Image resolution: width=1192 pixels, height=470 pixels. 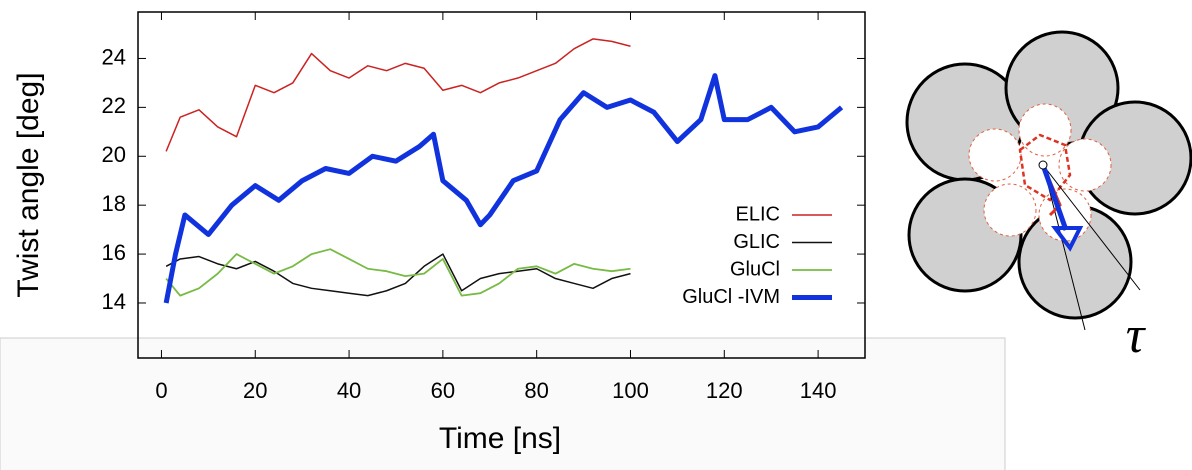 I want to click on x-tick-label: 60, so click(x=443, y=390).